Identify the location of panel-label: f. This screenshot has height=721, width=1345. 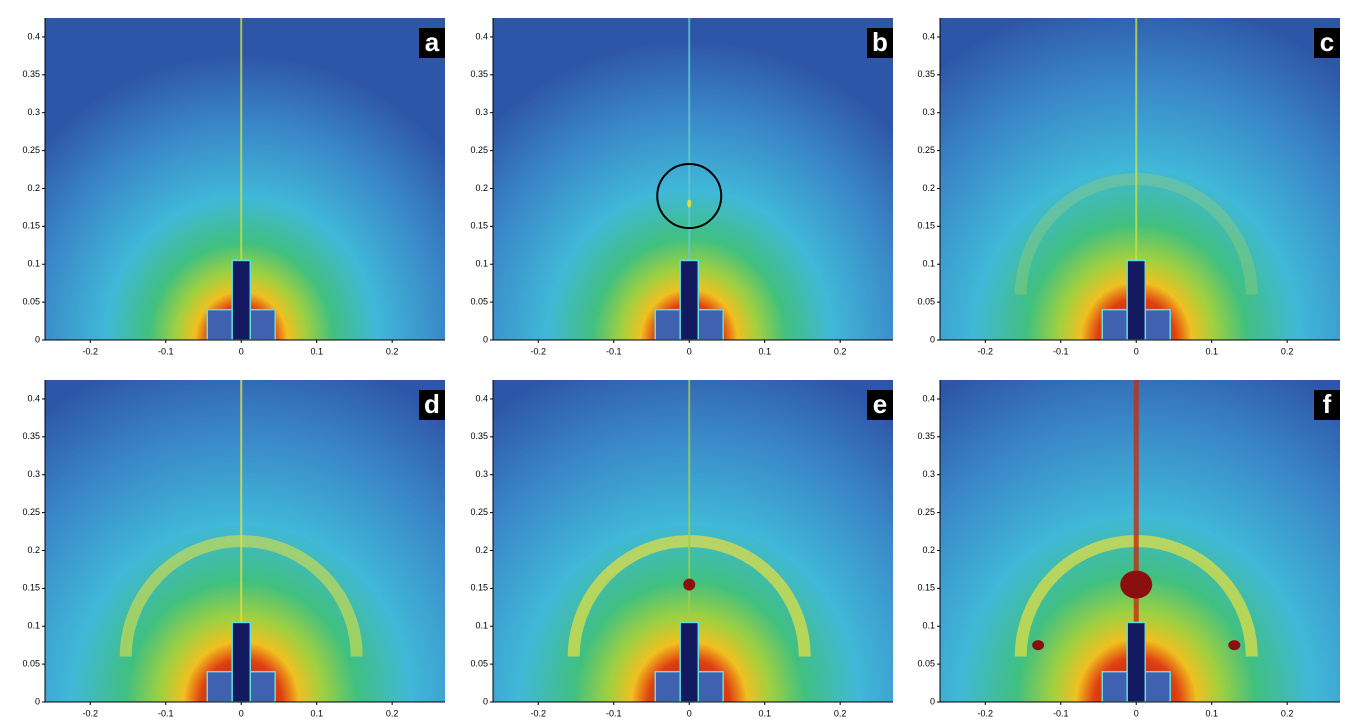
(1327, 404).